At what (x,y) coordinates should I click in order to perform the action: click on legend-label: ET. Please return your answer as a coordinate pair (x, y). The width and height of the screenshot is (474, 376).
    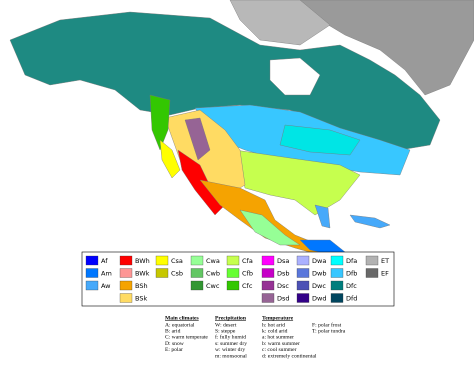
    Looking at the image, I should click on (385, 261).